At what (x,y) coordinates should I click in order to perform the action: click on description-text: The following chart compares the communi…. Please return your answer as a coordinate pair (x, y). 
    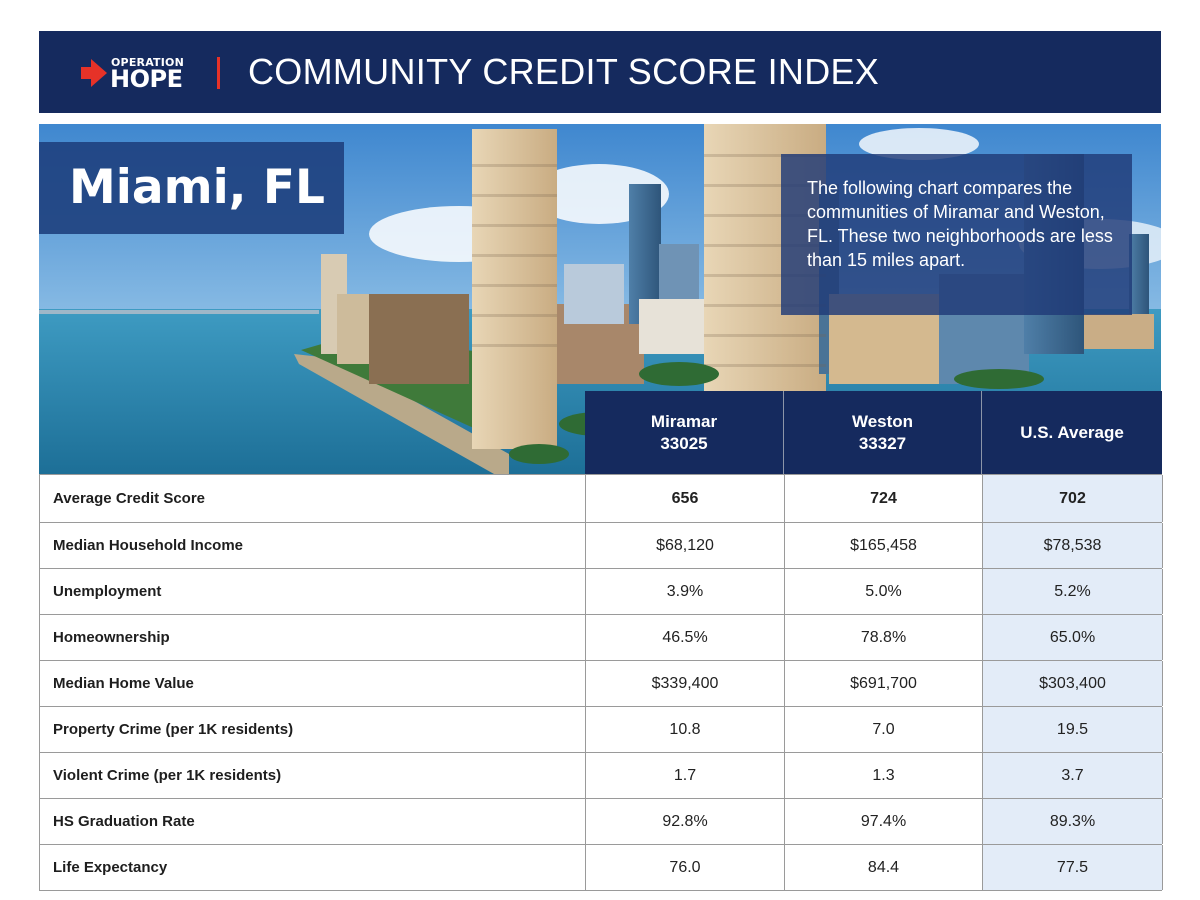
    Looking at the image, I should click on (960, 224).